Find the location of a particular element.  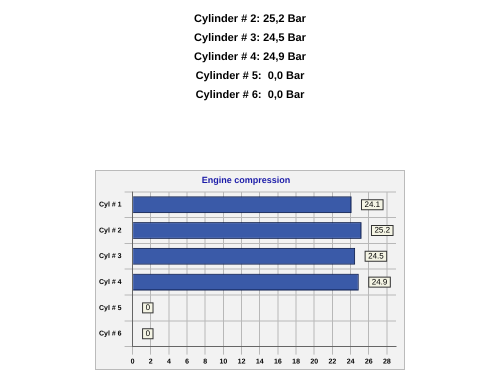

data-label: 24.5 is located at coordinates (376, 256).